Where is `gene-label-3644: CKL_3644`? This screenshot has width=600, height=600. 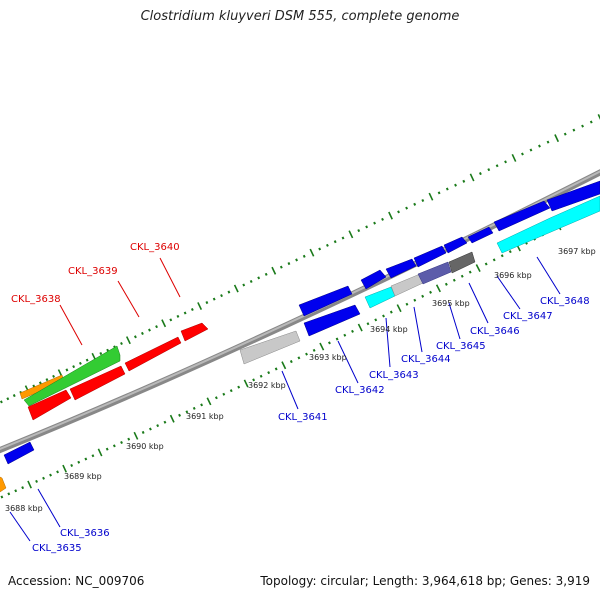
gene-label-3644: CKL_3644 is located at coordinates (426, 359).